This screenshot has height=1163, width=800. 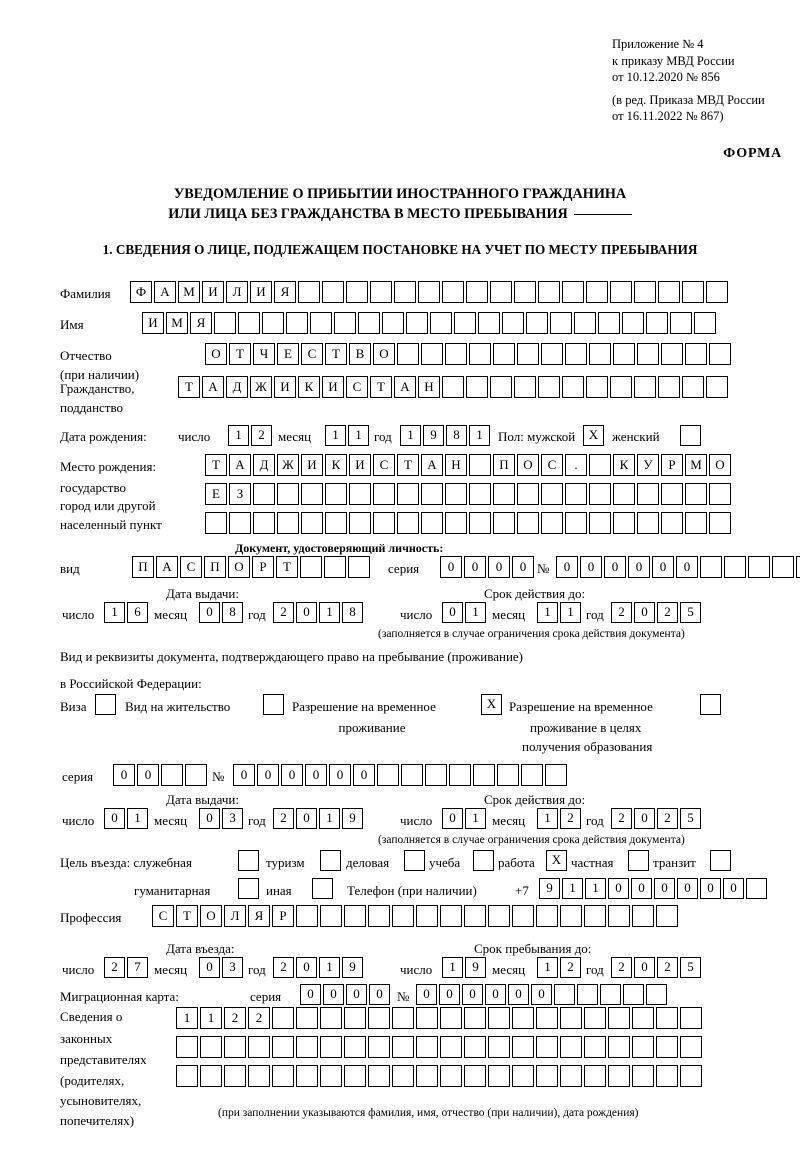 What do you see at coordinates (336, 465) in the screenshot?
I see `char-cell: К` at bounding box center [336, 465].